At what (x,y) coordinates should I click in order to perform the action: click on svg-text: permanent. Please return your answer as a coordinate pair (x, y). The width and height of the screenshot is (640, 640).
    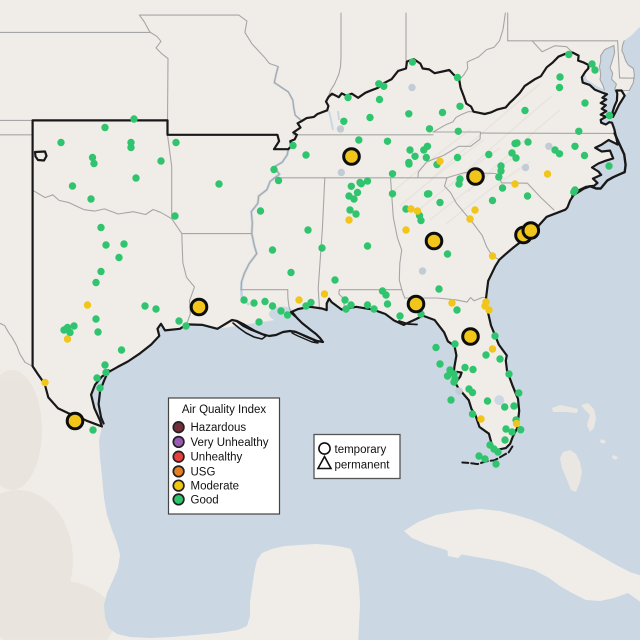
    Looking at the image, I should click on (363, 466).